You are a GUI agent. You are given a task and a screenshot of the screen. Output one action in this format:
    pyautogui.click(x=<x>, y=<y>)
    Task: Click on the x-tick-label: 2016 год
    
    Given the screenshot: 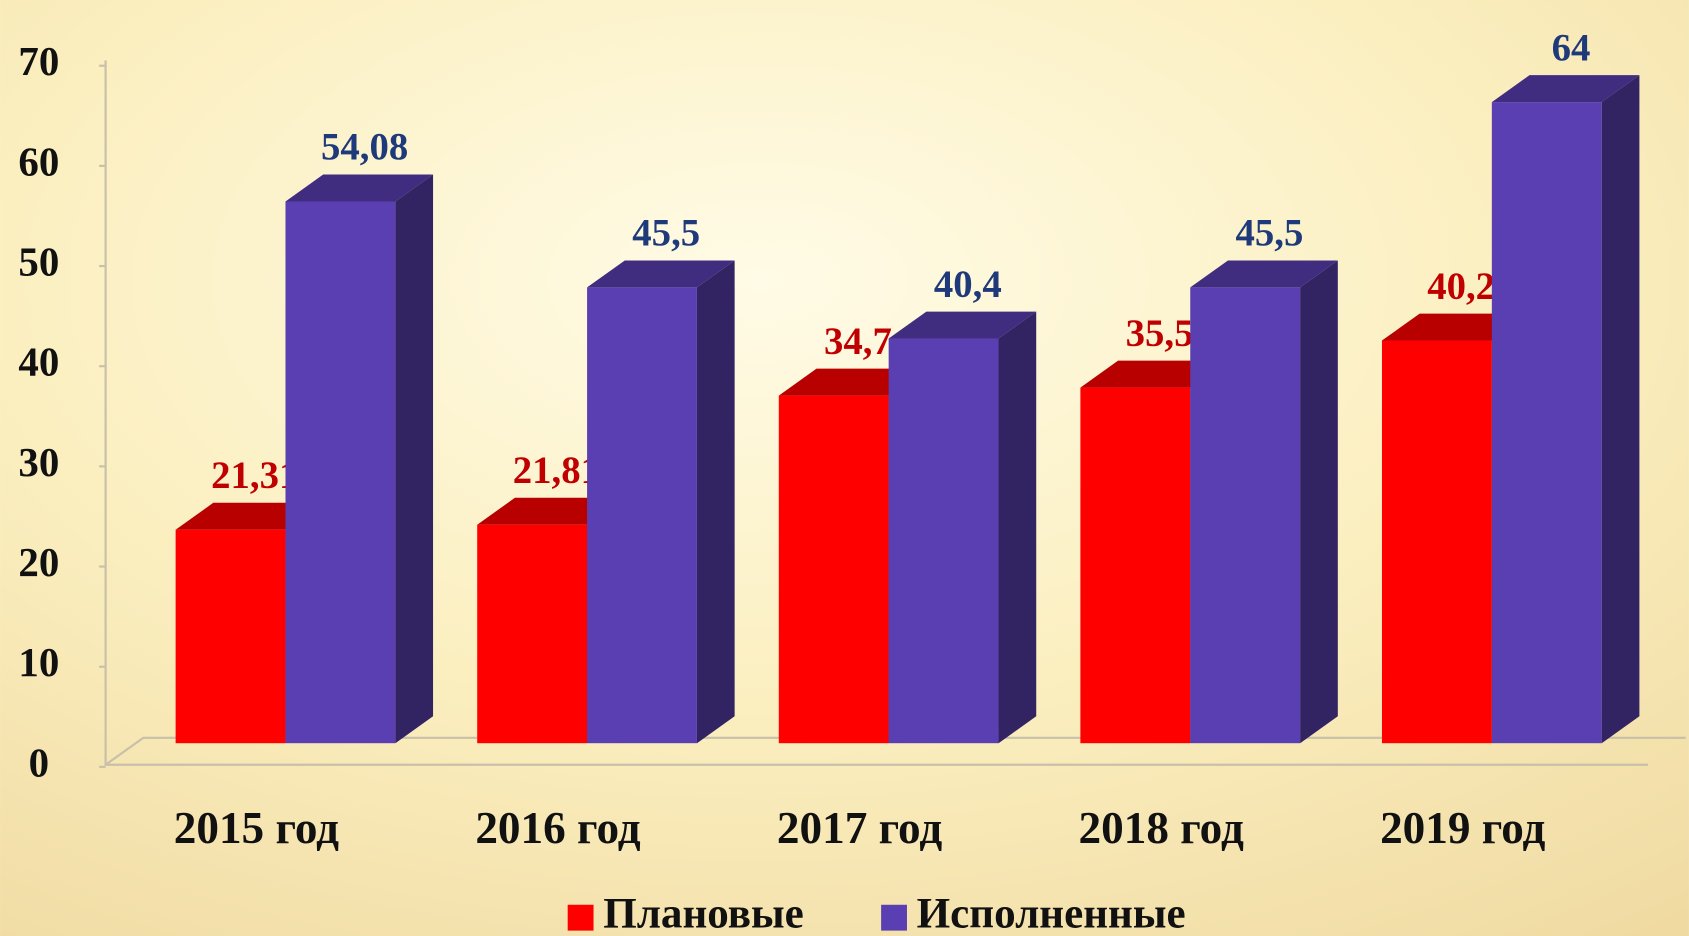 What is the action you would take?
    pyautogui.click(x=557, y=828)
    